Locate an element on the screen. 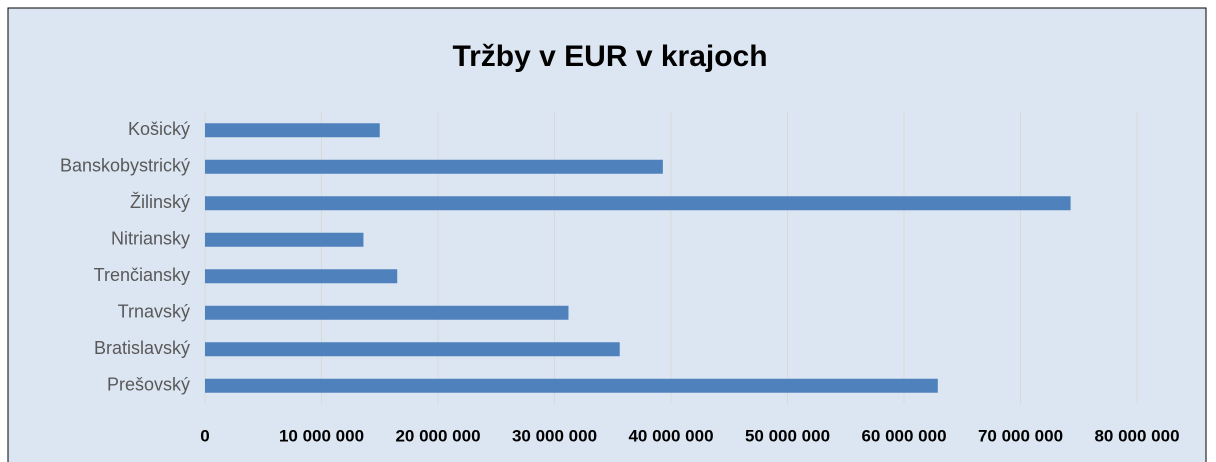 The image size is (1216, 462). x-tick-label: 70 000 000 is located at coordinates (1020, 435).